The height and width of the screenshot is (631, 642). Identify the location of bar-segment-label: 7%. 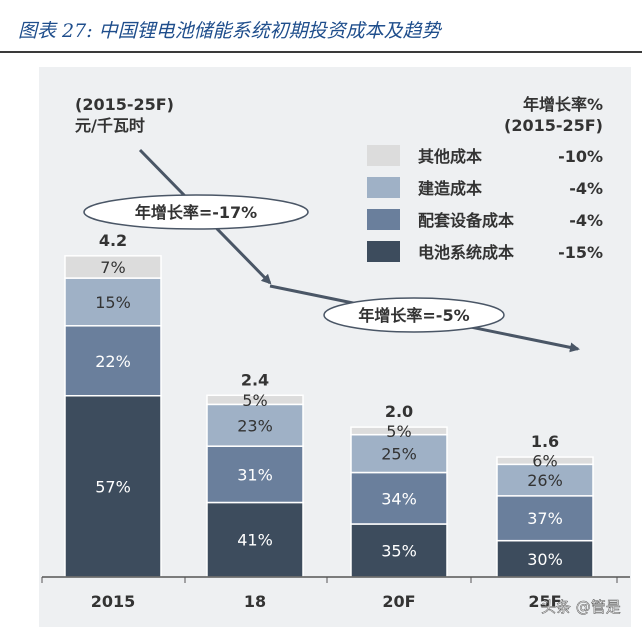
(112, 267).